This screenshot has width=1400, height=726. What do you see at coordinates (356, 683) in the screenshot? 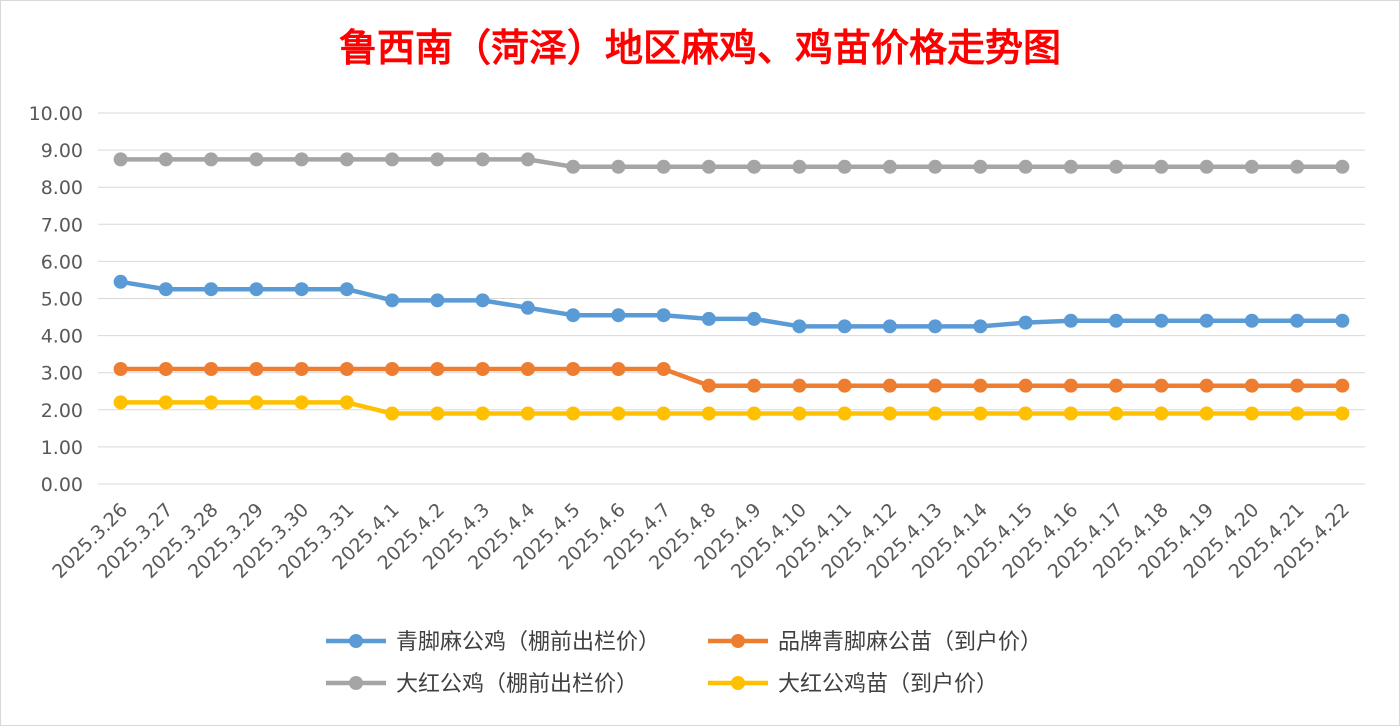
I see `legend-swatch-marker` at bounding box center [356, 683].